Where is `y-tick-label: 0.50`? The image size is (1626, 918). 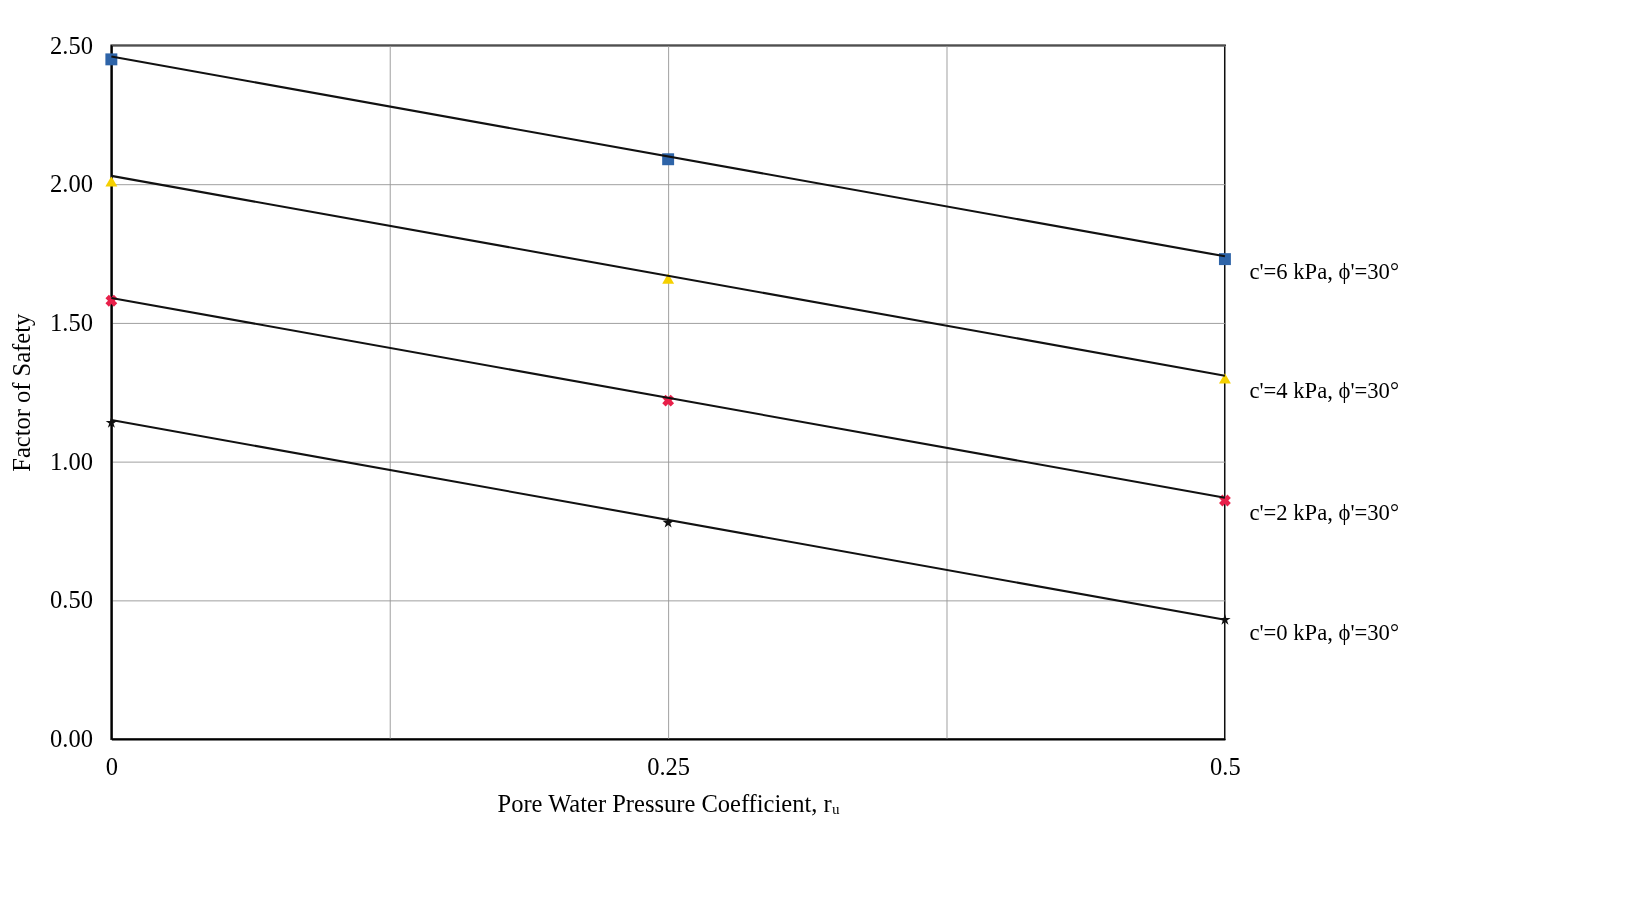 y-tick-label: 0.50 is located at coordinates (71, 600).